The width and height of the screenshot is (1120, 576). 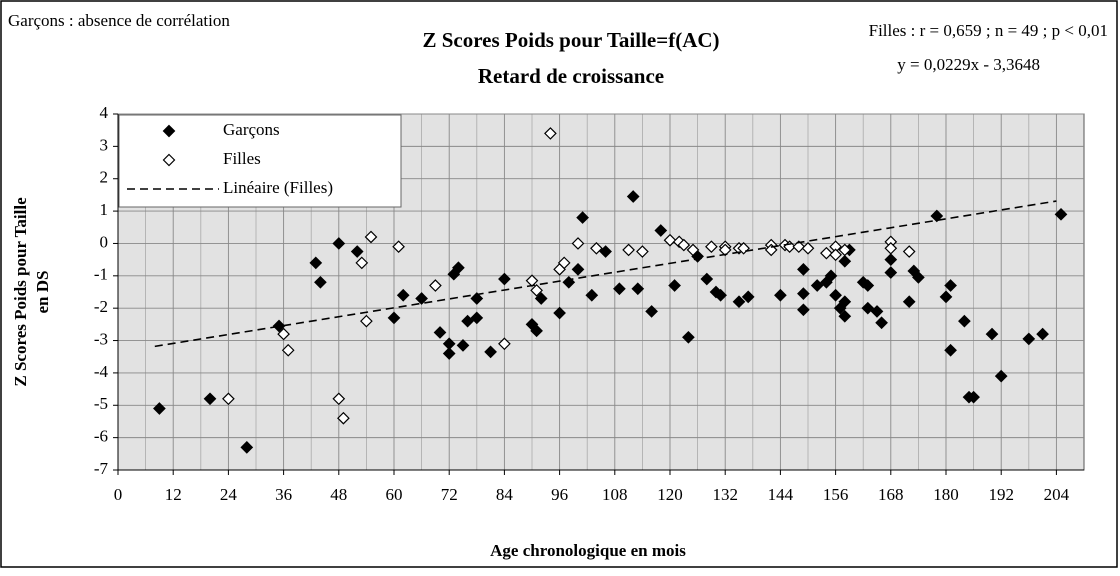 What do you see at coordinates (101, 274) in the screenshot?
I see `y-tick-label: -1` at bounding box center [101, 274].